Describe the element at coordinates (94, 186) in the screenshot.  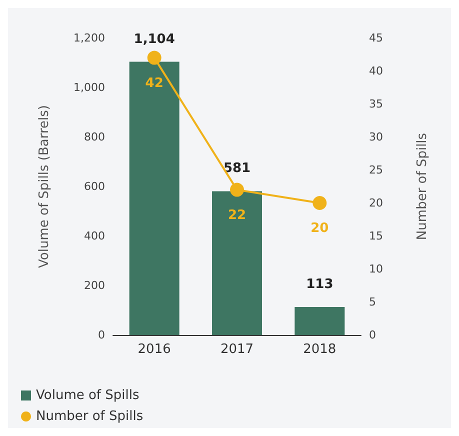
I see `y-tick-label: 600` at that location.